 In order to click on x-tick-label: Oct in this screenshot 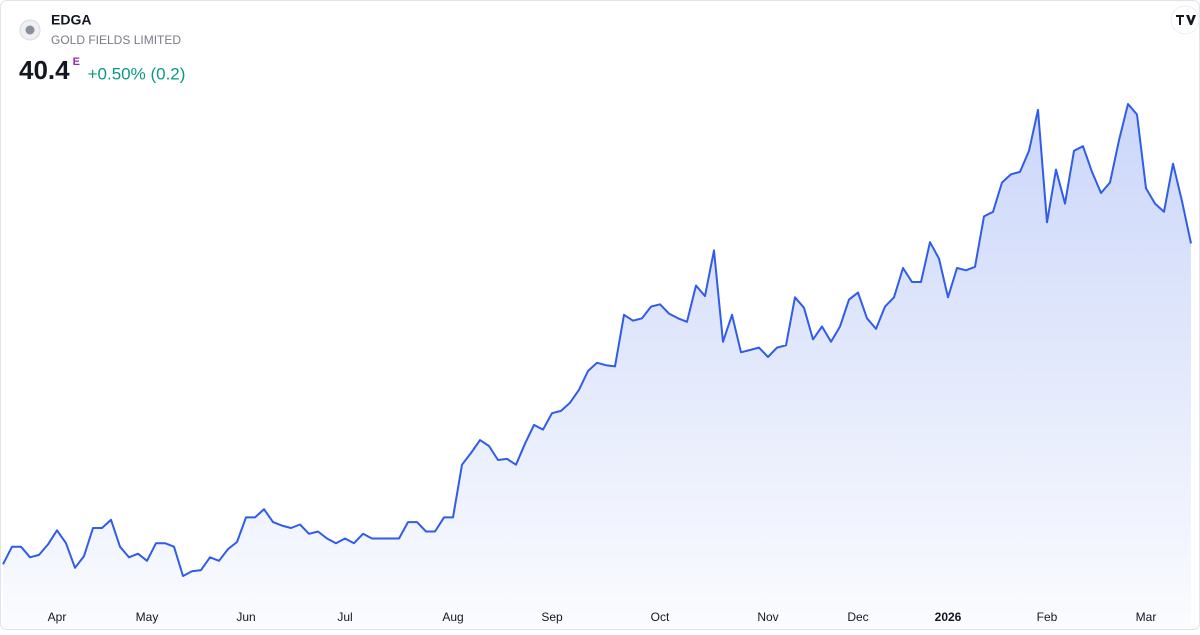, I will do `click(660, 617)`.